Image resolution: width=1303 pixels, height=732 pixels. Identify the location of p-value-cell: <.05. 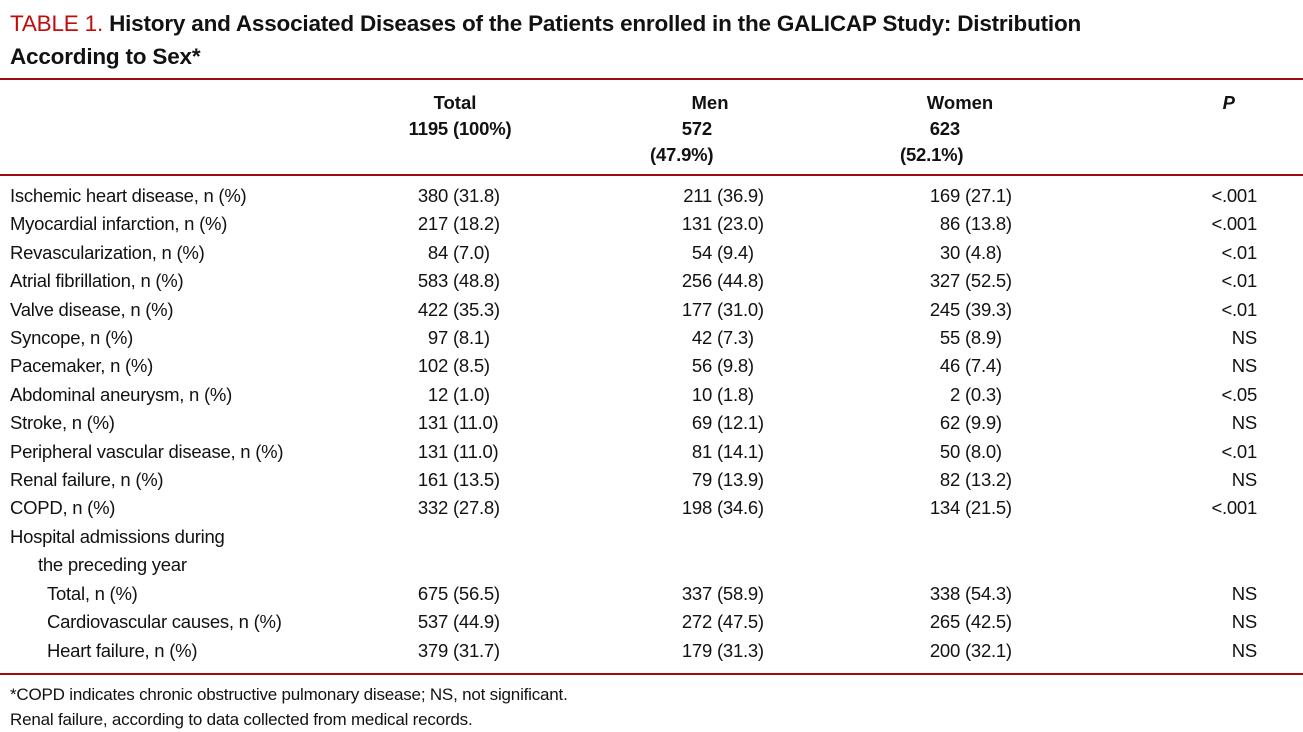
(1239, 394).